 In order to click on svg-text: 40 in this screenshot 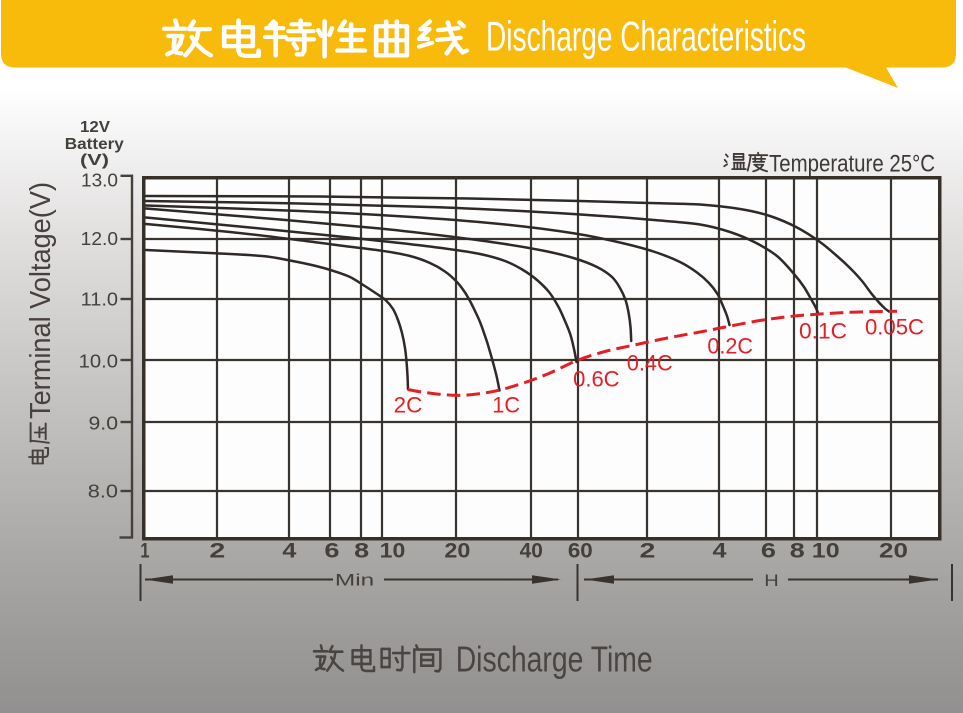, I will do `click(531, 551)`.